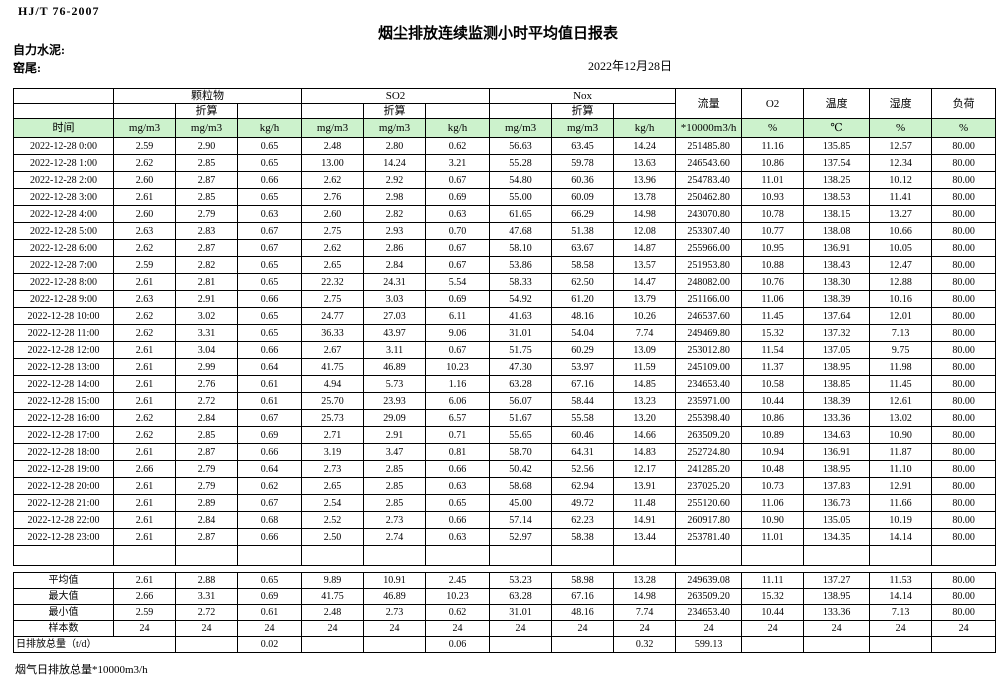  I want to click on unit-cell: kg/h, so click(645, 128).